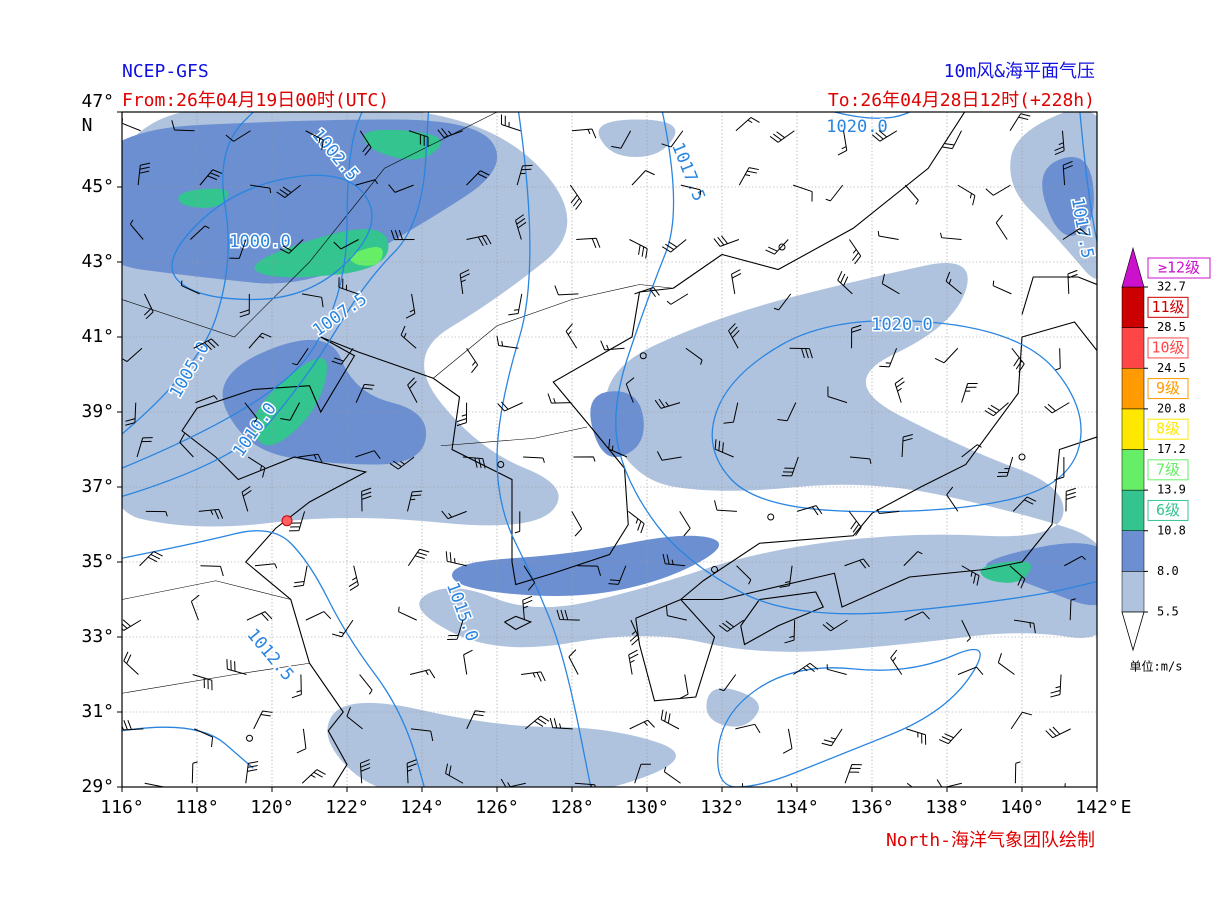 The width and height of the screenshot is (1218, 900). I want to click on legend-unit: 单位:m/s, so click(1156, 666).